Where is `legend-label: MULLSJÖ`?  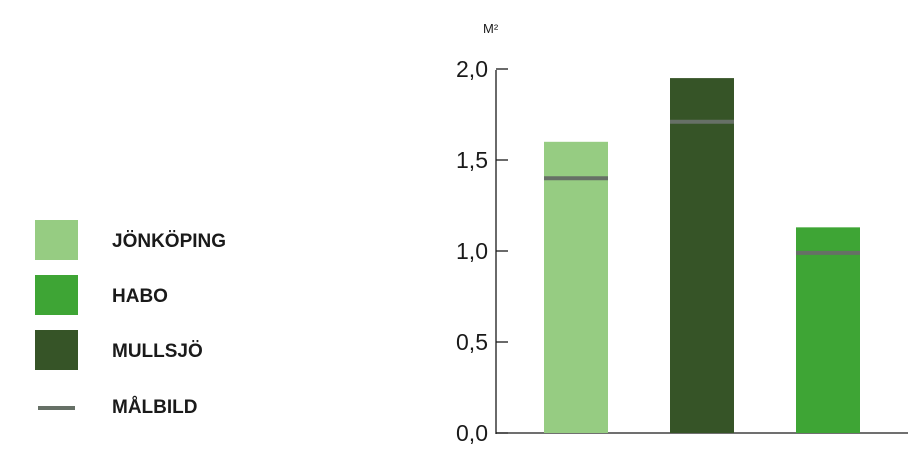 legend-label: MULLSJÖ is located at coordinates (157, 351).